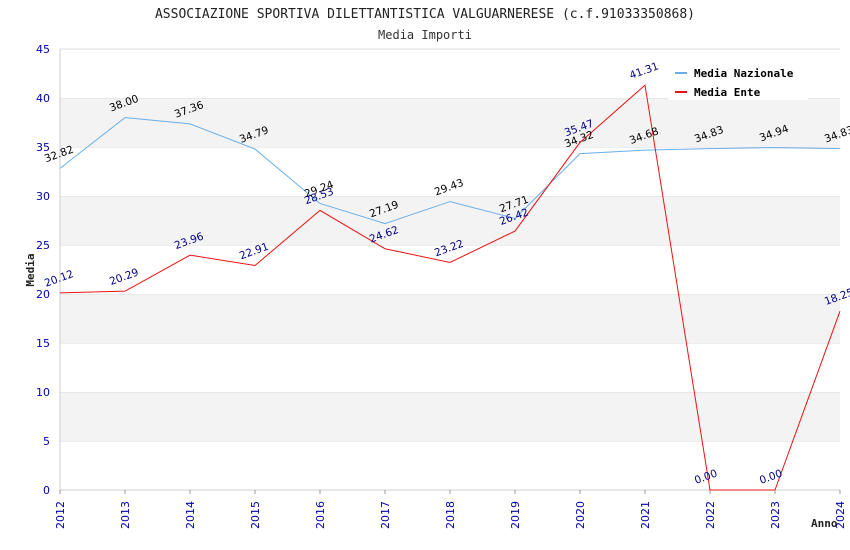  Describe the element at coordinates (580, 515) in the screenshot. I see `x-tick-label: 2020` at that location.